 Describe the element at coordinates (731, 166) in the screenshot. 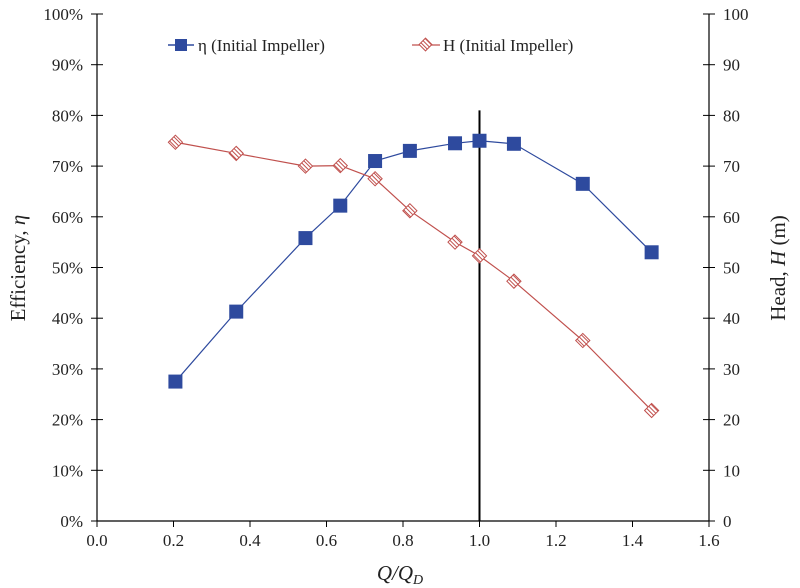

I see `y-right-tick-label: 70` at that location.